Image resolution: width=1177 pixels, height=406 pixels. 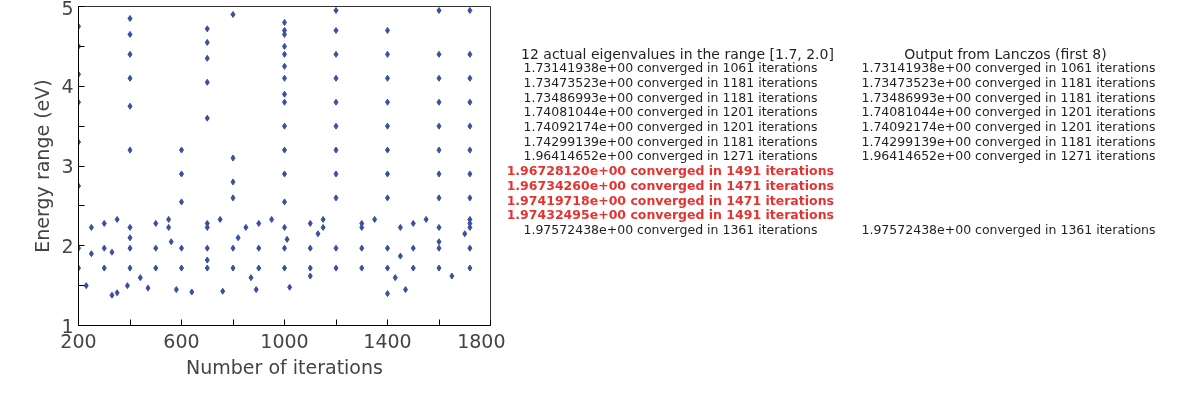 I want to click on text: 1.96734260e+00 converged in 1471 iterations, so click(x=670, y=185).